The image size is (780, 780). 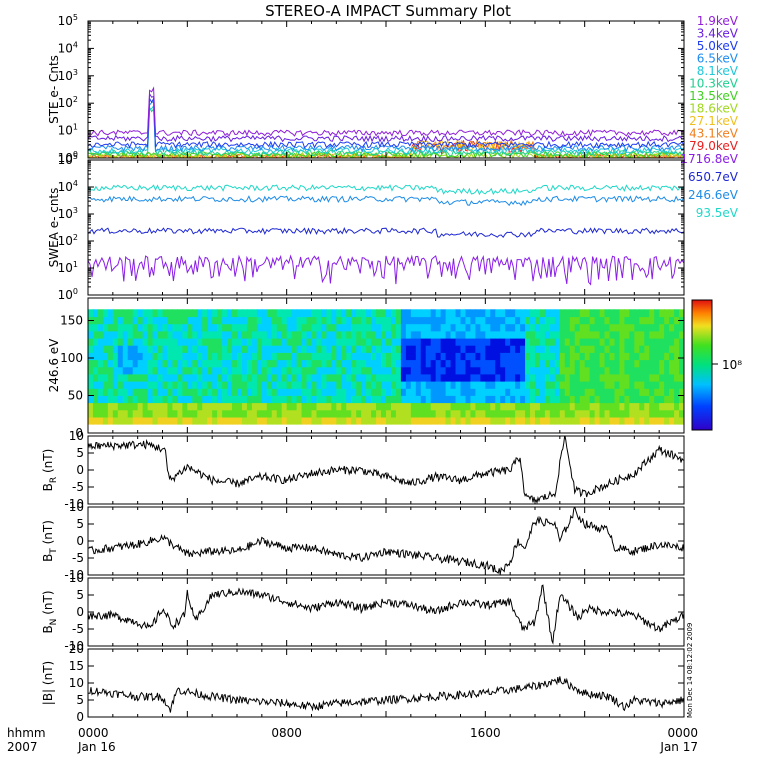 What do you see at coordinates (76, 436) in the screenshot?
I see `br-ytick-label: 10` at bounding box center [76, 436].